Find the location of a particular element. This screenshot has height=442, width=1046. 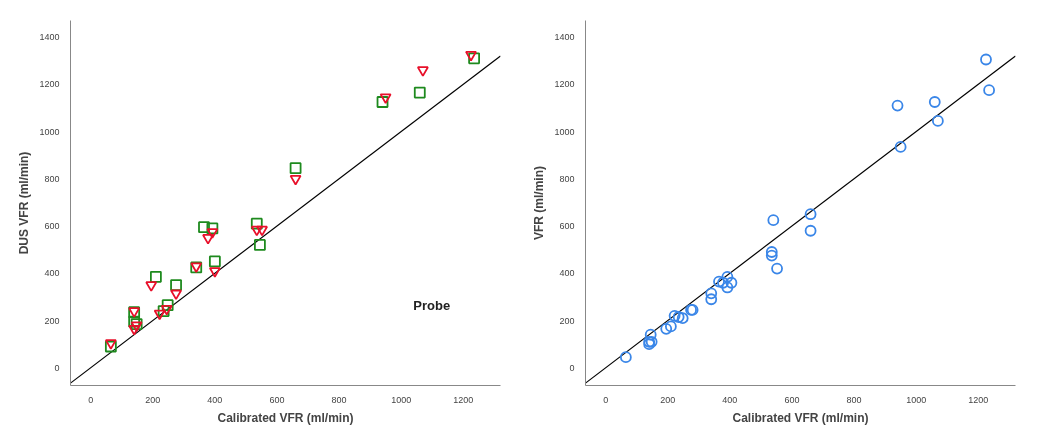

y-axis-title: VFR (ml/min) is located at coordinates (539, 203).